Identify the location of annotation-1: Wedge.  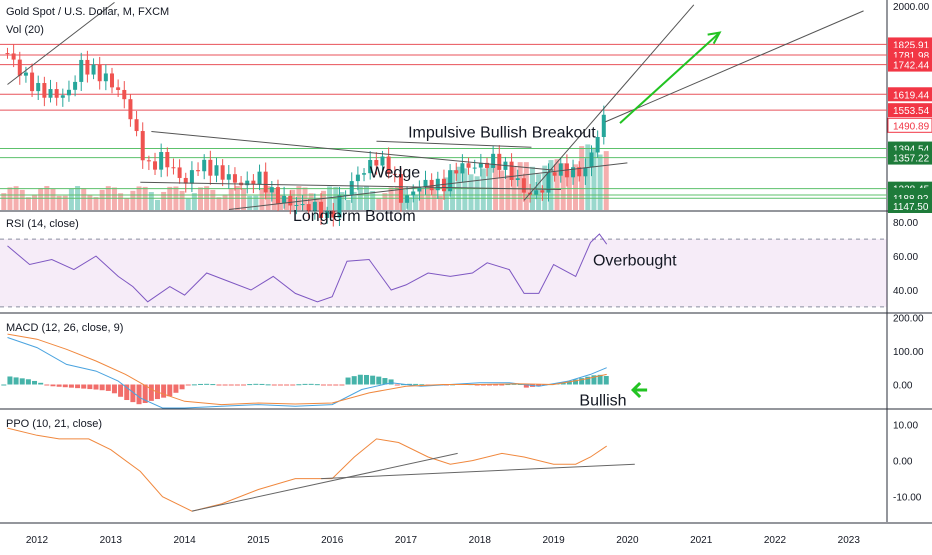
(395, 172).